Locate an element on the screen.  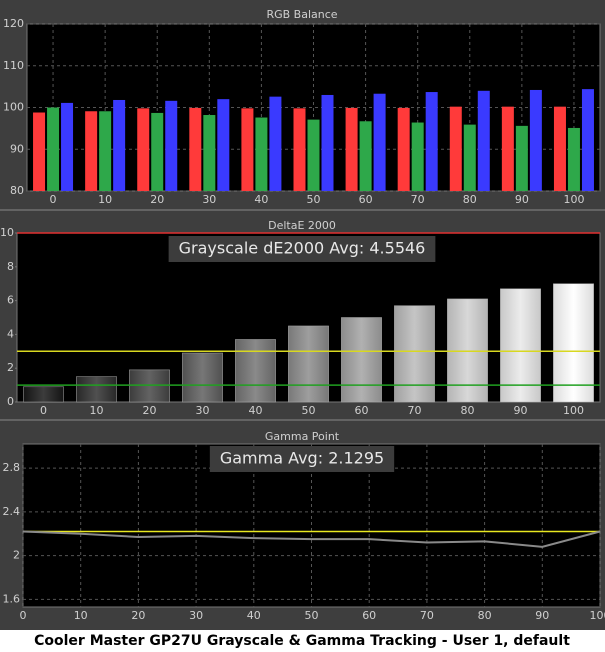
y-tick-label: 100 is located at coordinates (13, 107).